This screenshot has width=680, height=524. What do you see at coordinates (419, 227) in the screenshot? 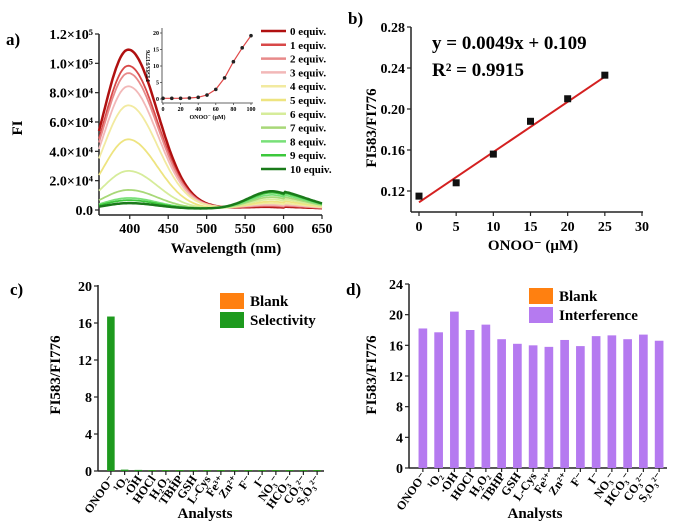
I see `x-tick-label: 0` at bounding box center [419, 227].